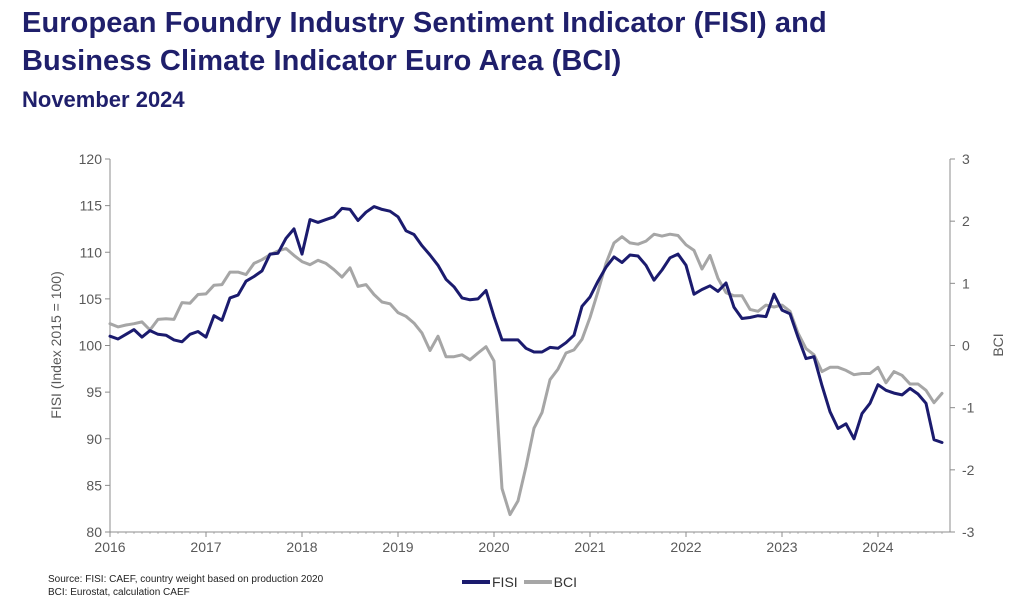 The width and height of the screenshot is (1024, 615). I want to click on x-tick-label: 2021, so click(589, 547).